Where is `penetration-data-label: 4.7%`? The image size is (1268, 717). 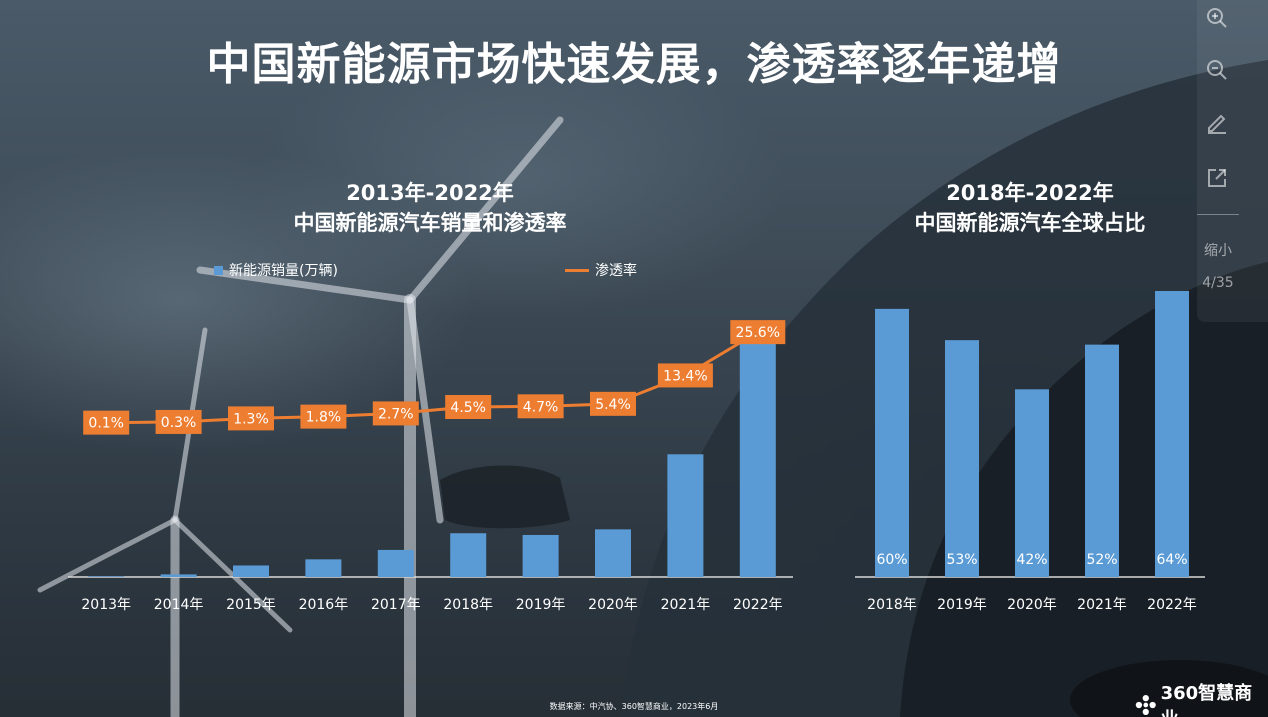
penetration-data-label: 4.7% is located at coordinates (541, 407).